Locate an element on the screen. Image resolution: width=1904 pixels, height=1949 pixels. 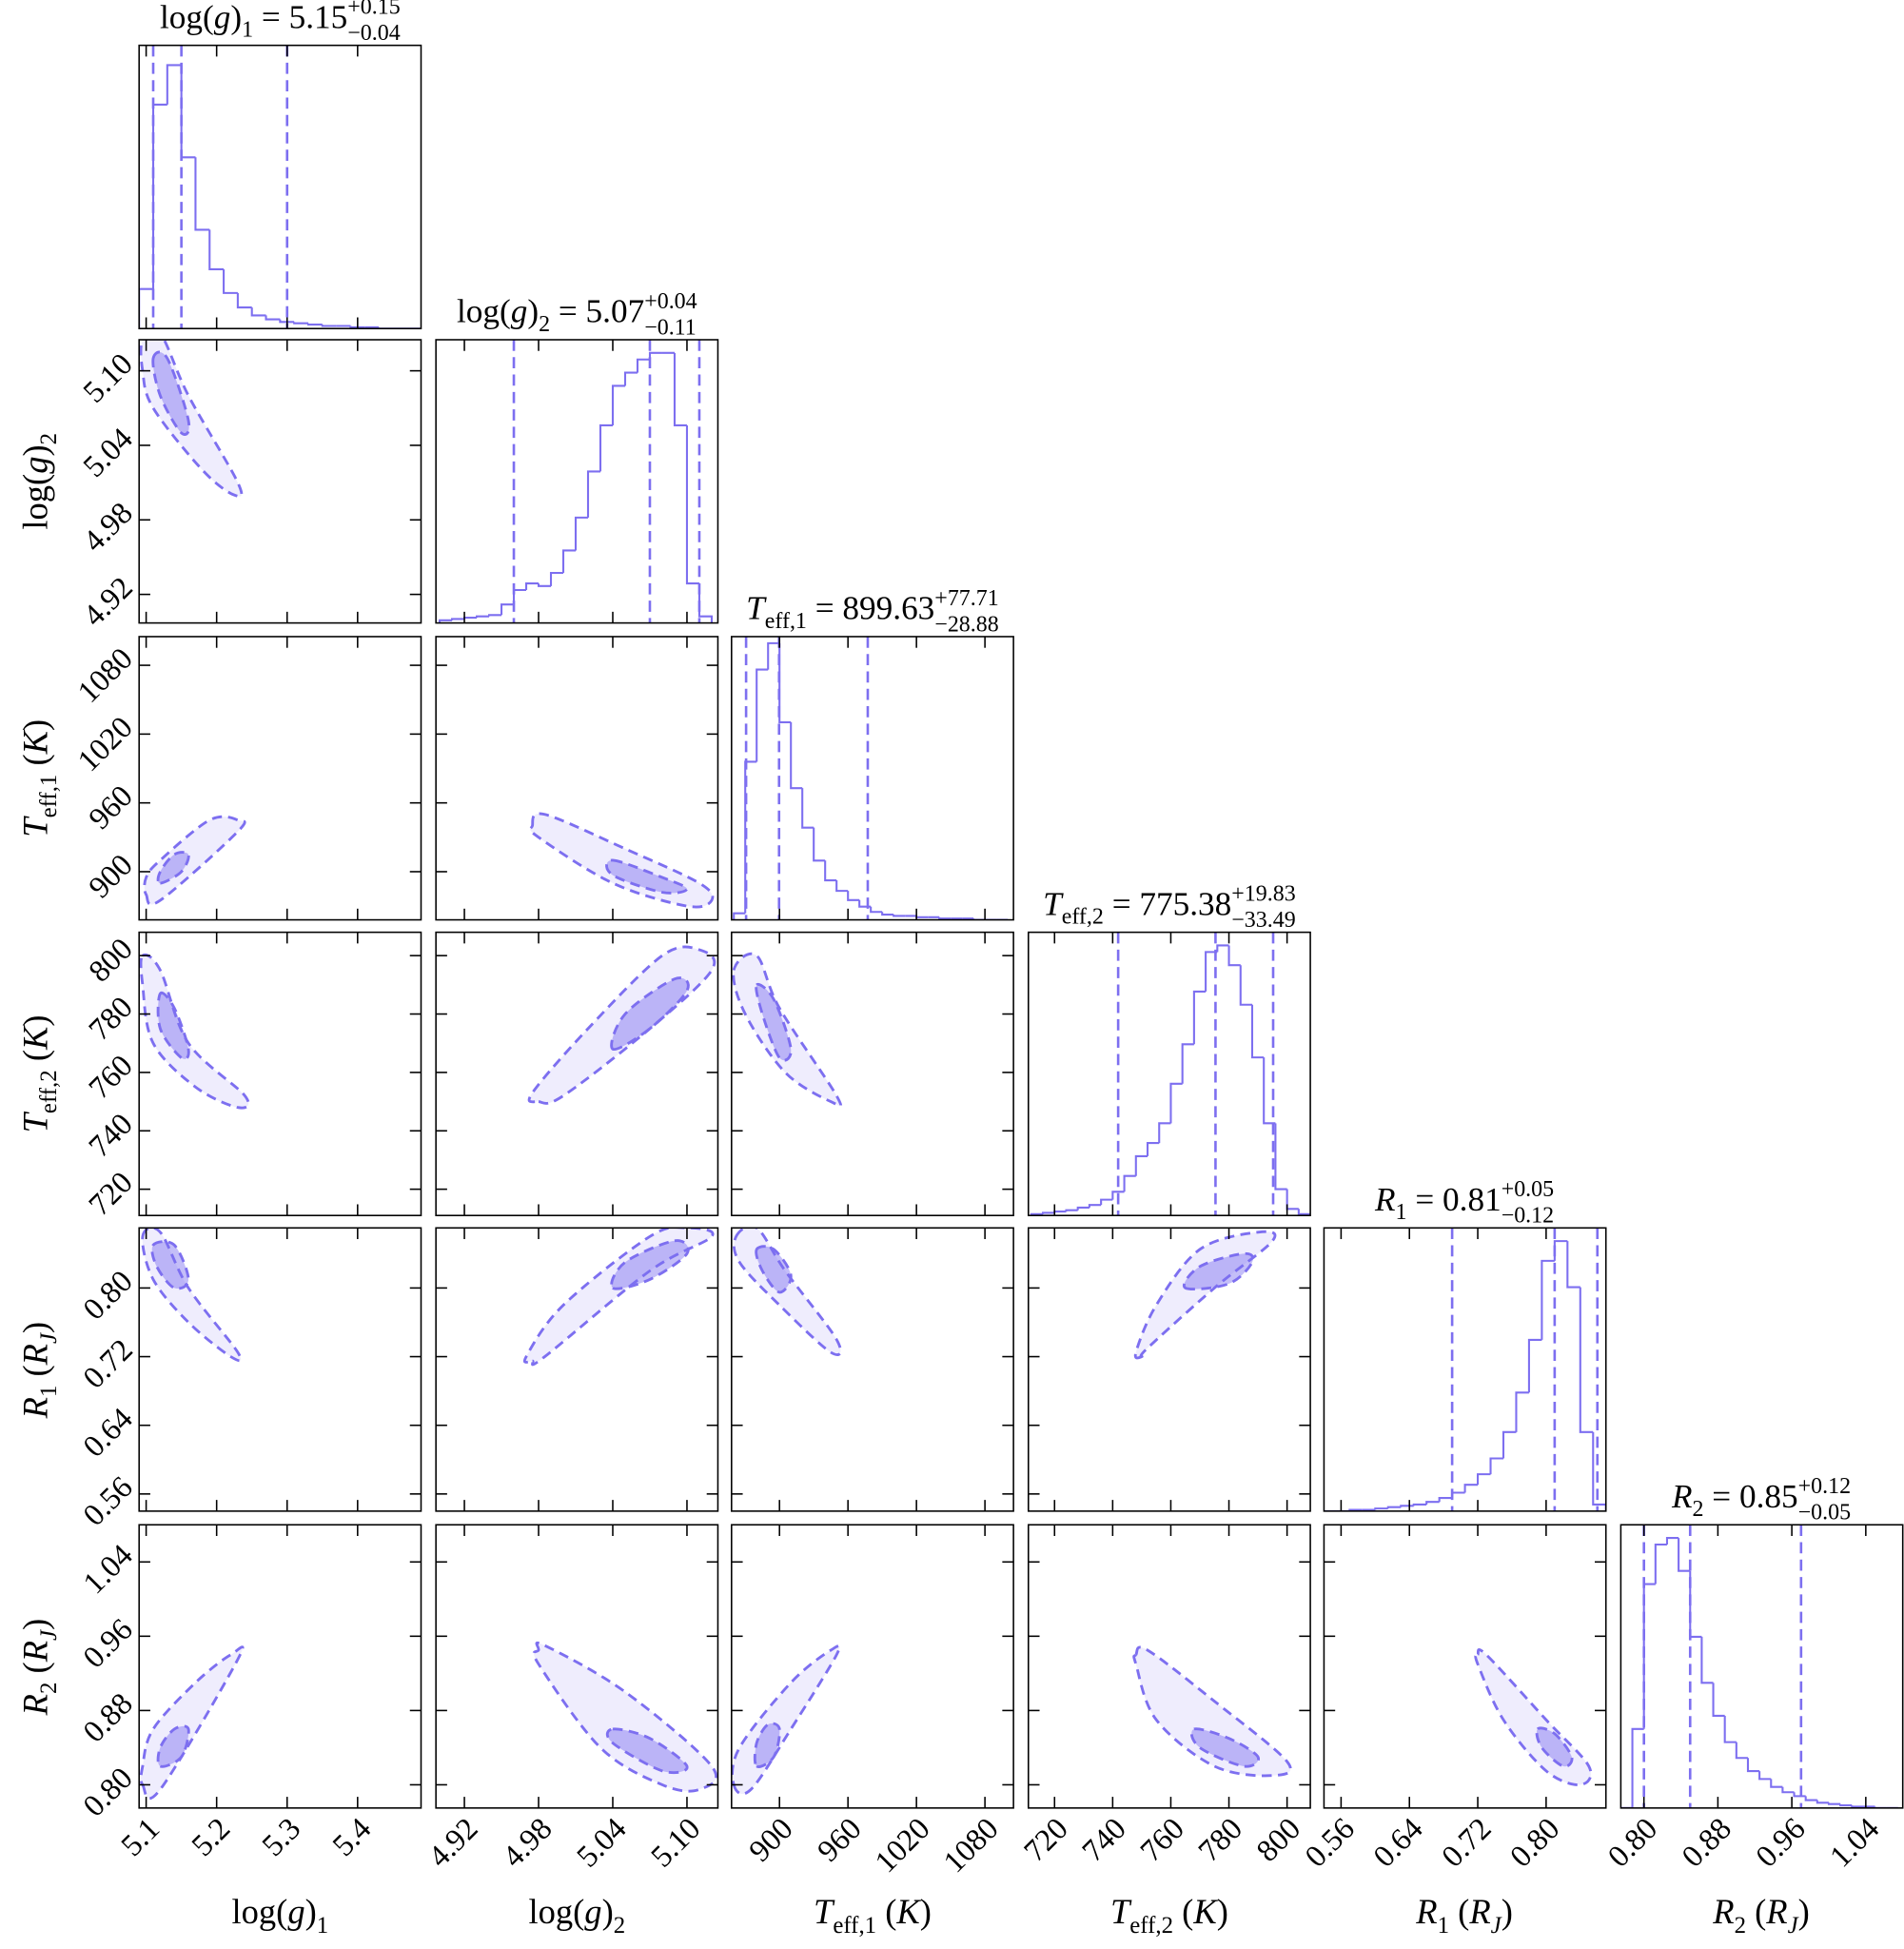
x-axis-label-part: K is located at coordinates (1205, 1911).